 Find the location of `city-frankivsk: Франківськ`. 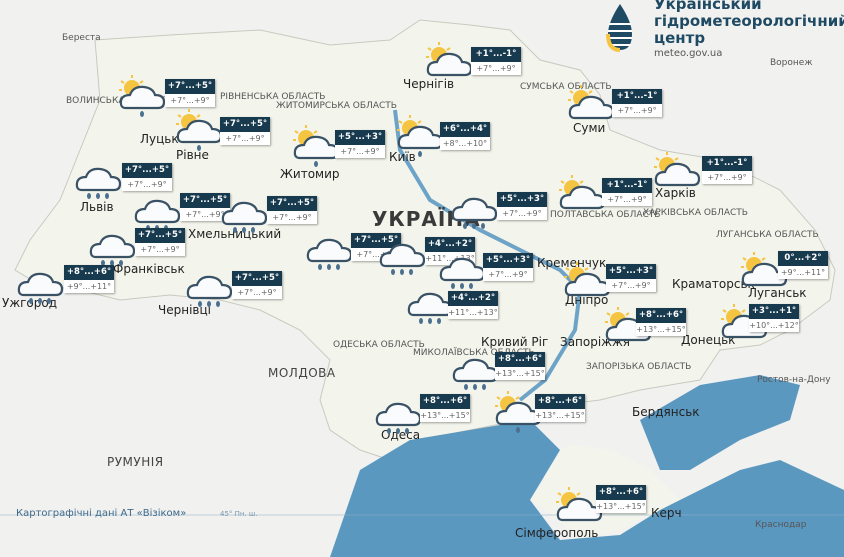

city-frankivsk: Франківськ is located at coordinates (149, 269).